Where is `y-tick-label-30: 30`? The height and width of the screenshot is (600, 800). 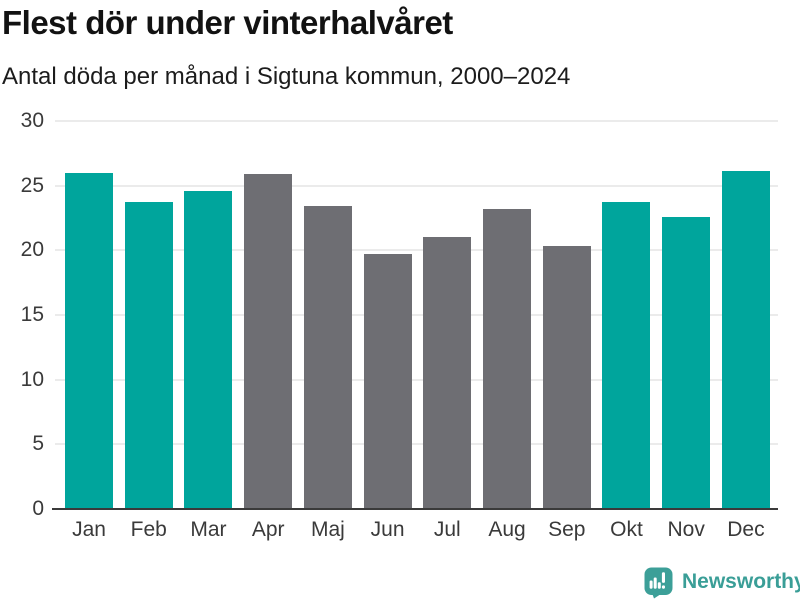 y-tick-label-30: 30 is located at coordinates (32, 120).